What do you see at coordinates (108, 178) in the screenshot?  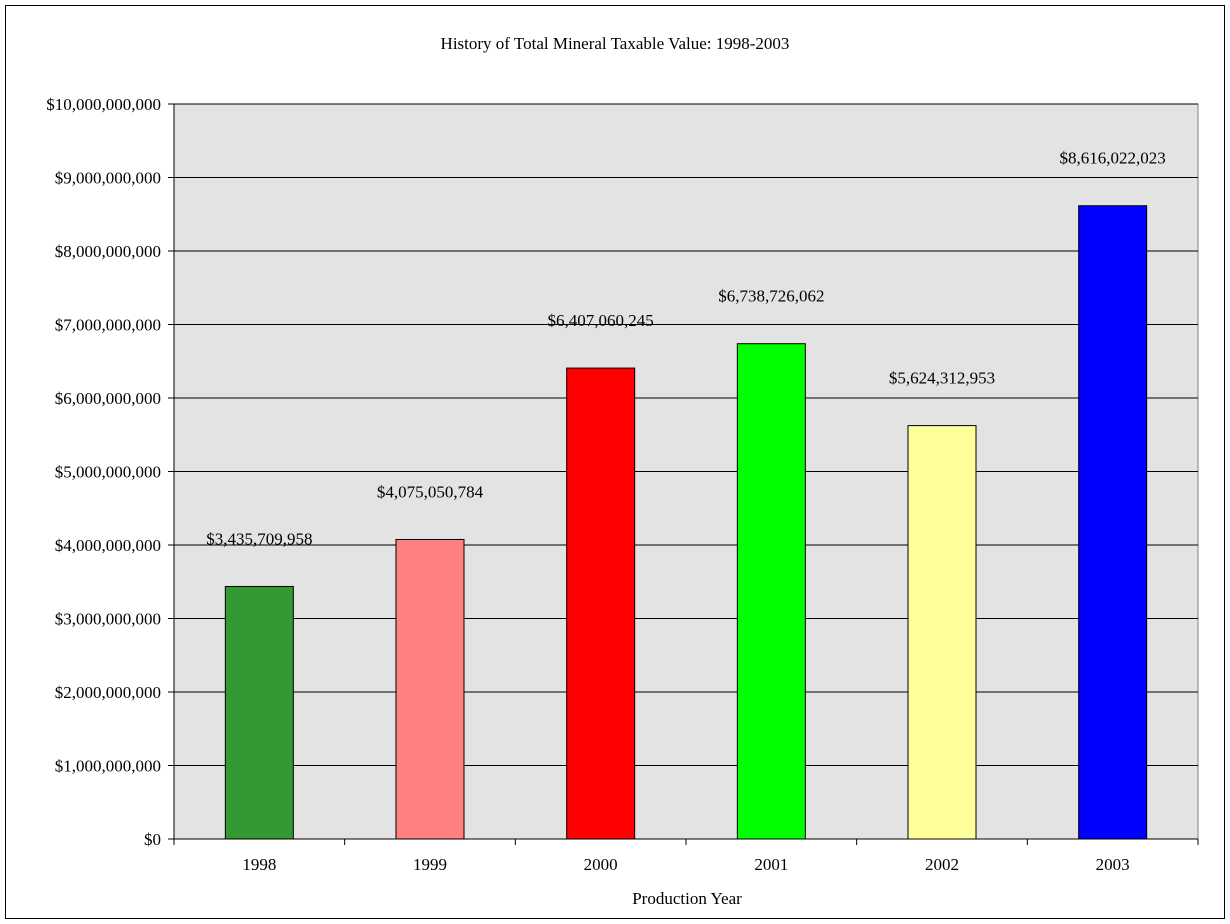 I see `y-tick-label: $9,000,000,000` at bounding box center [108, 178].